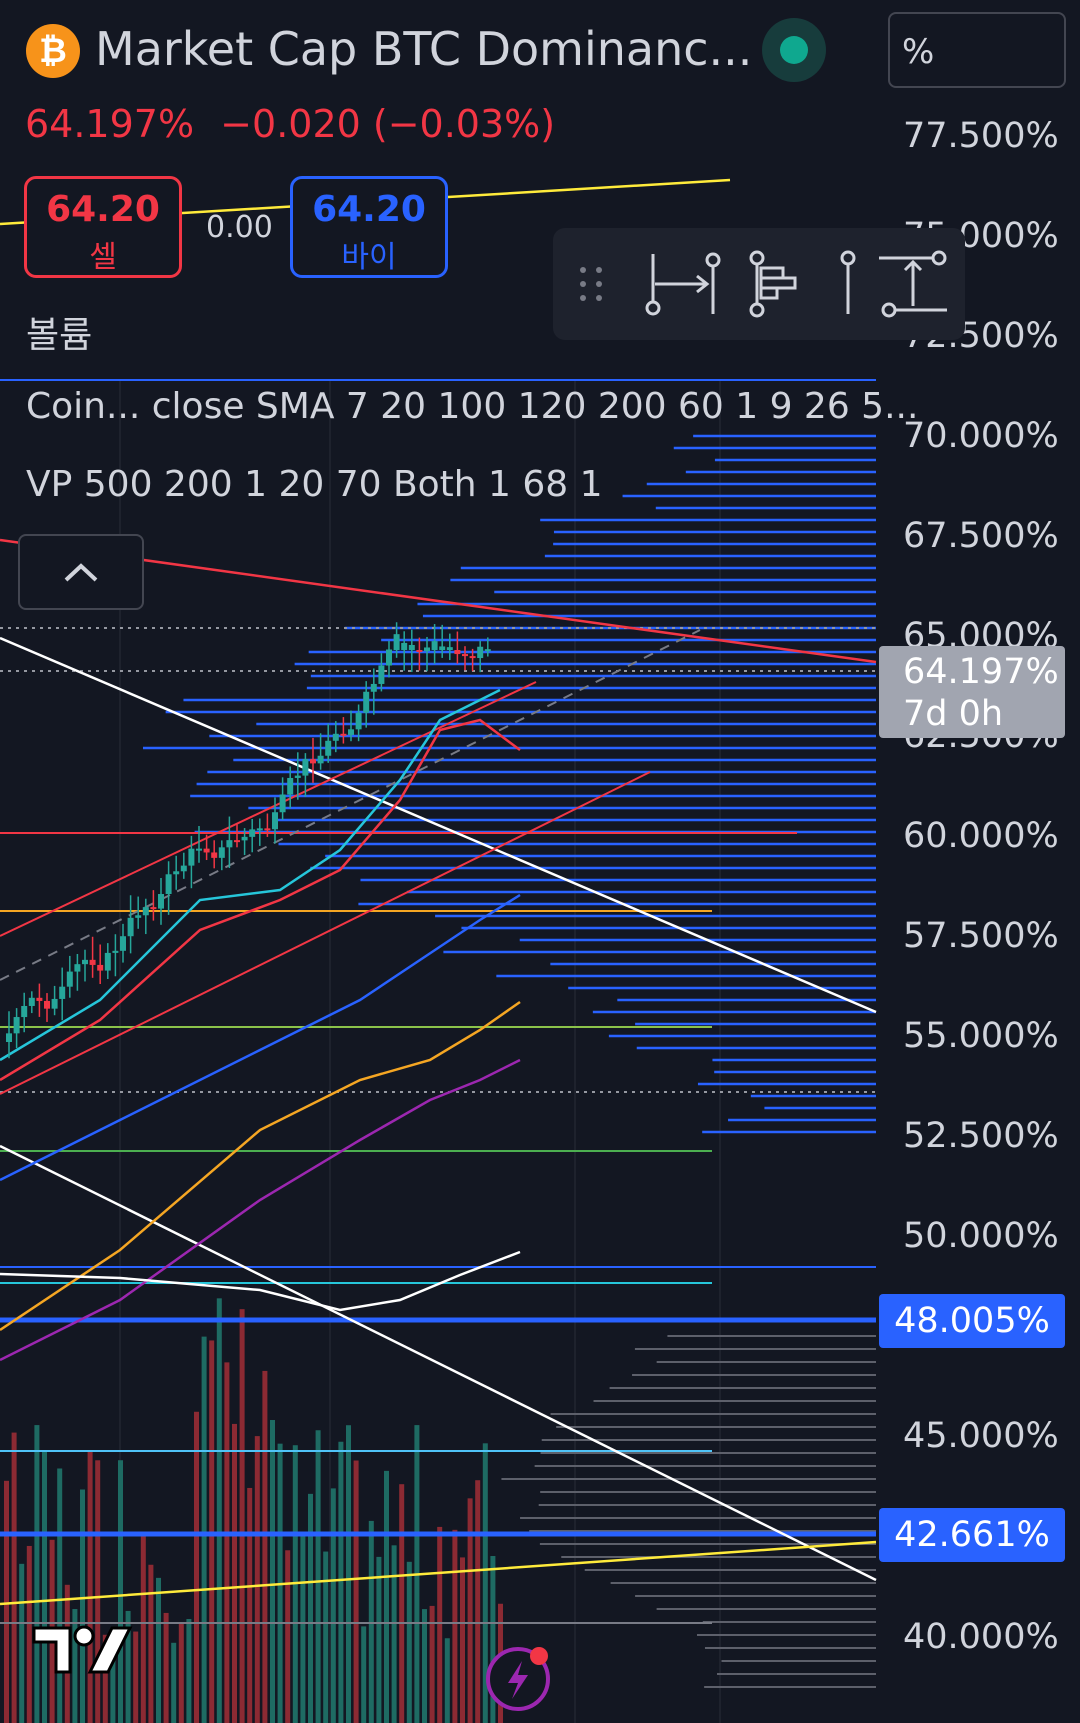 The height and width of the screenshot is (1723, 1080). I want to click on price-readout: 64.197% −0.020 (−0.03%), so click(290, 124).